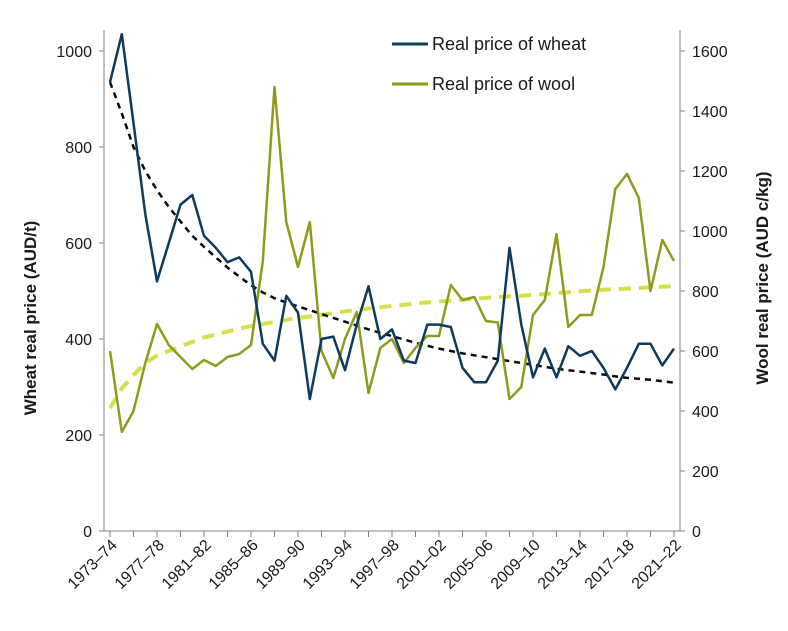  What do you see at coordinates (187, 565) in the screenshot?
I see `x-tick-label: 1981–82` at bounding box center [187, 565].